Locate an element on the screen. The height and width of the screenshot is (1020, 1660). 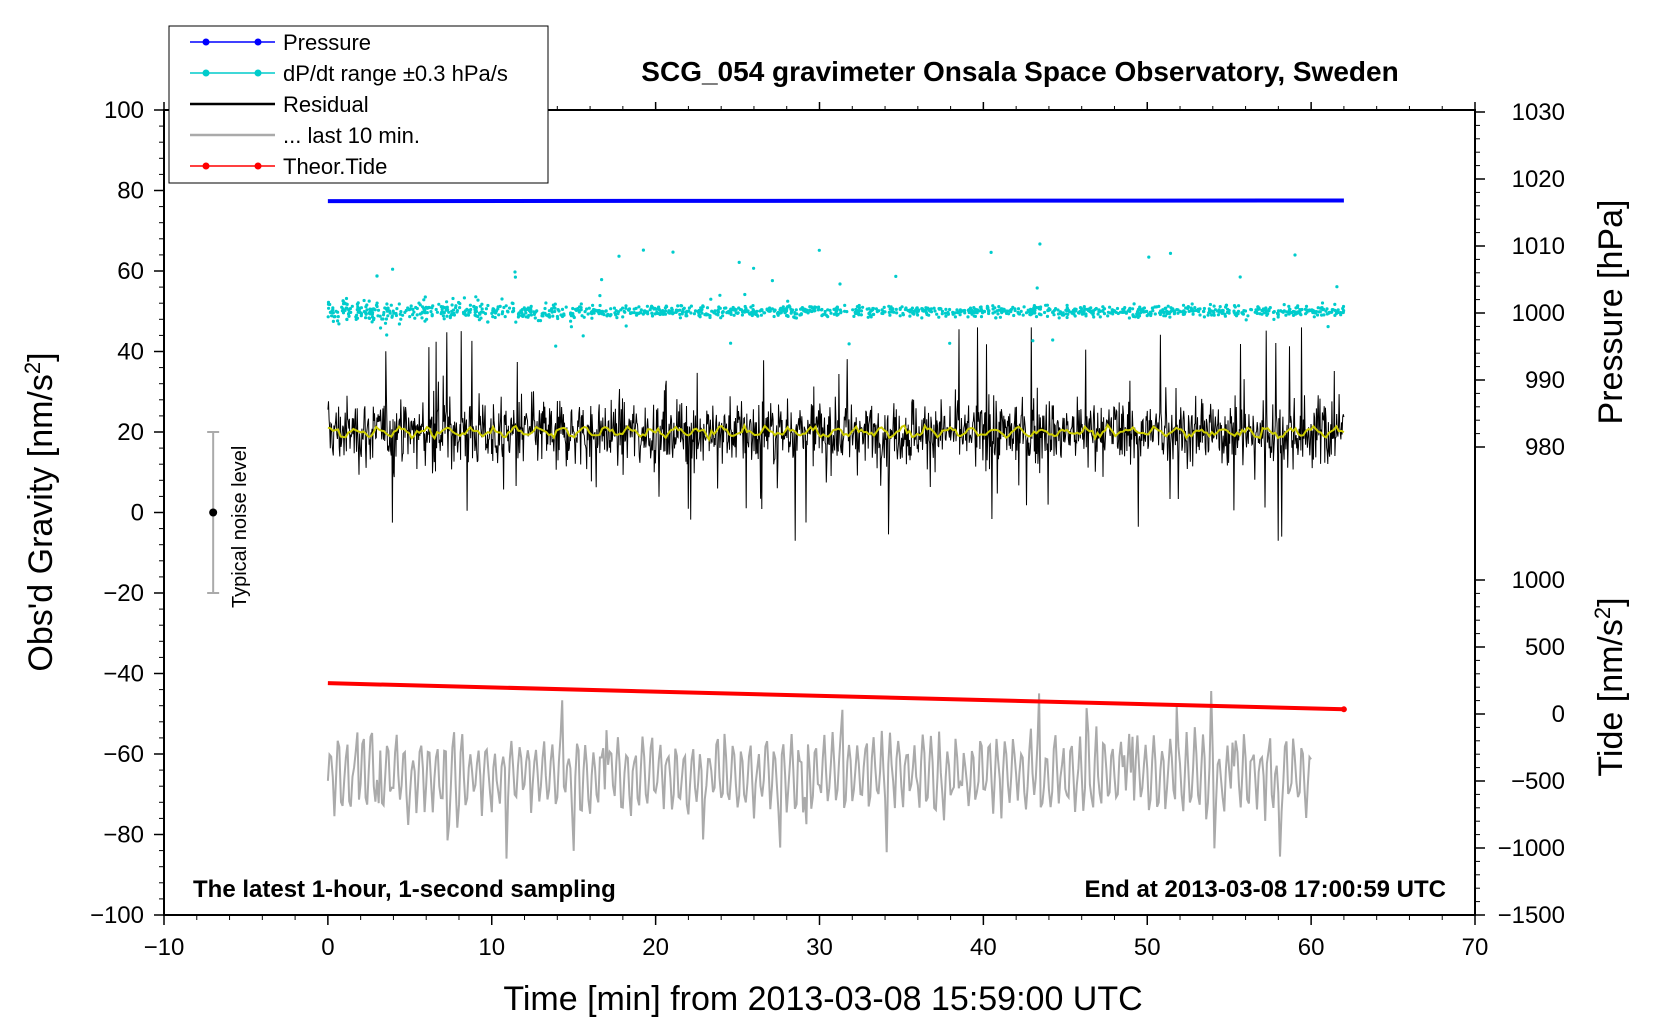
tide-line is located at coordinates (835, 696).